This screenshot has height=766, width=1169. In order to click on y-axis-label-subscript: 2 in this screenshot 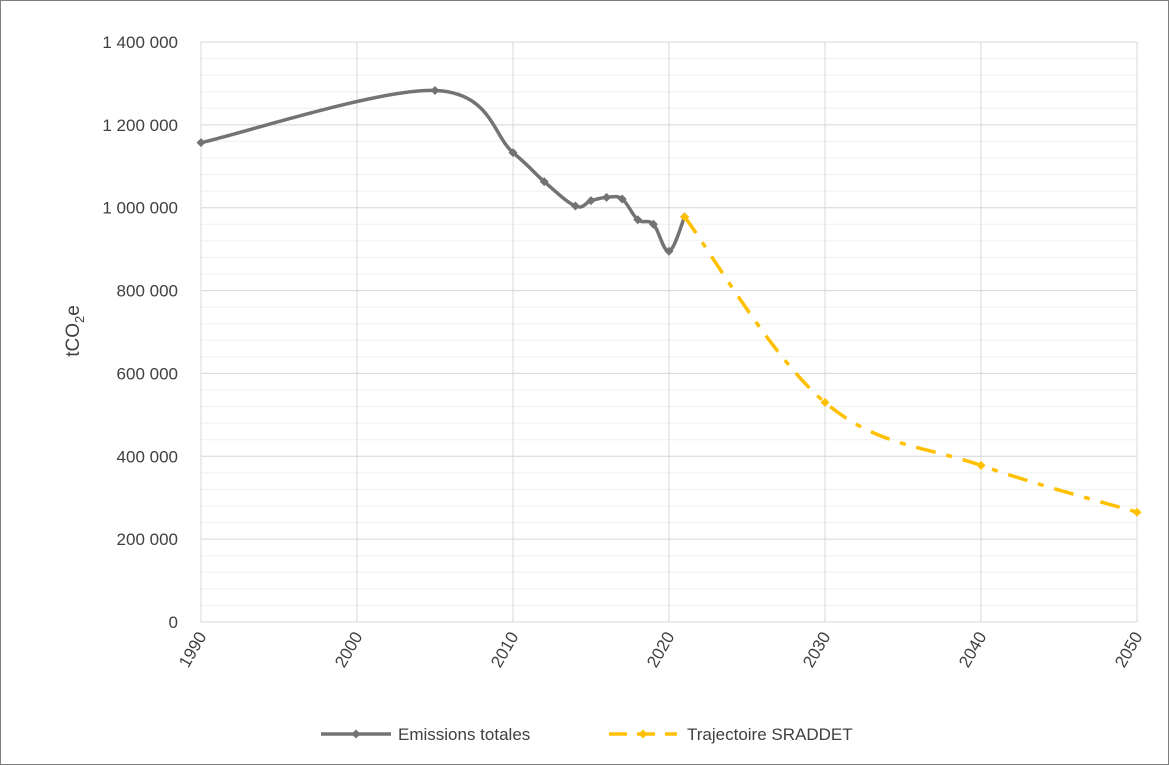, I will do `click(79, 319)`.